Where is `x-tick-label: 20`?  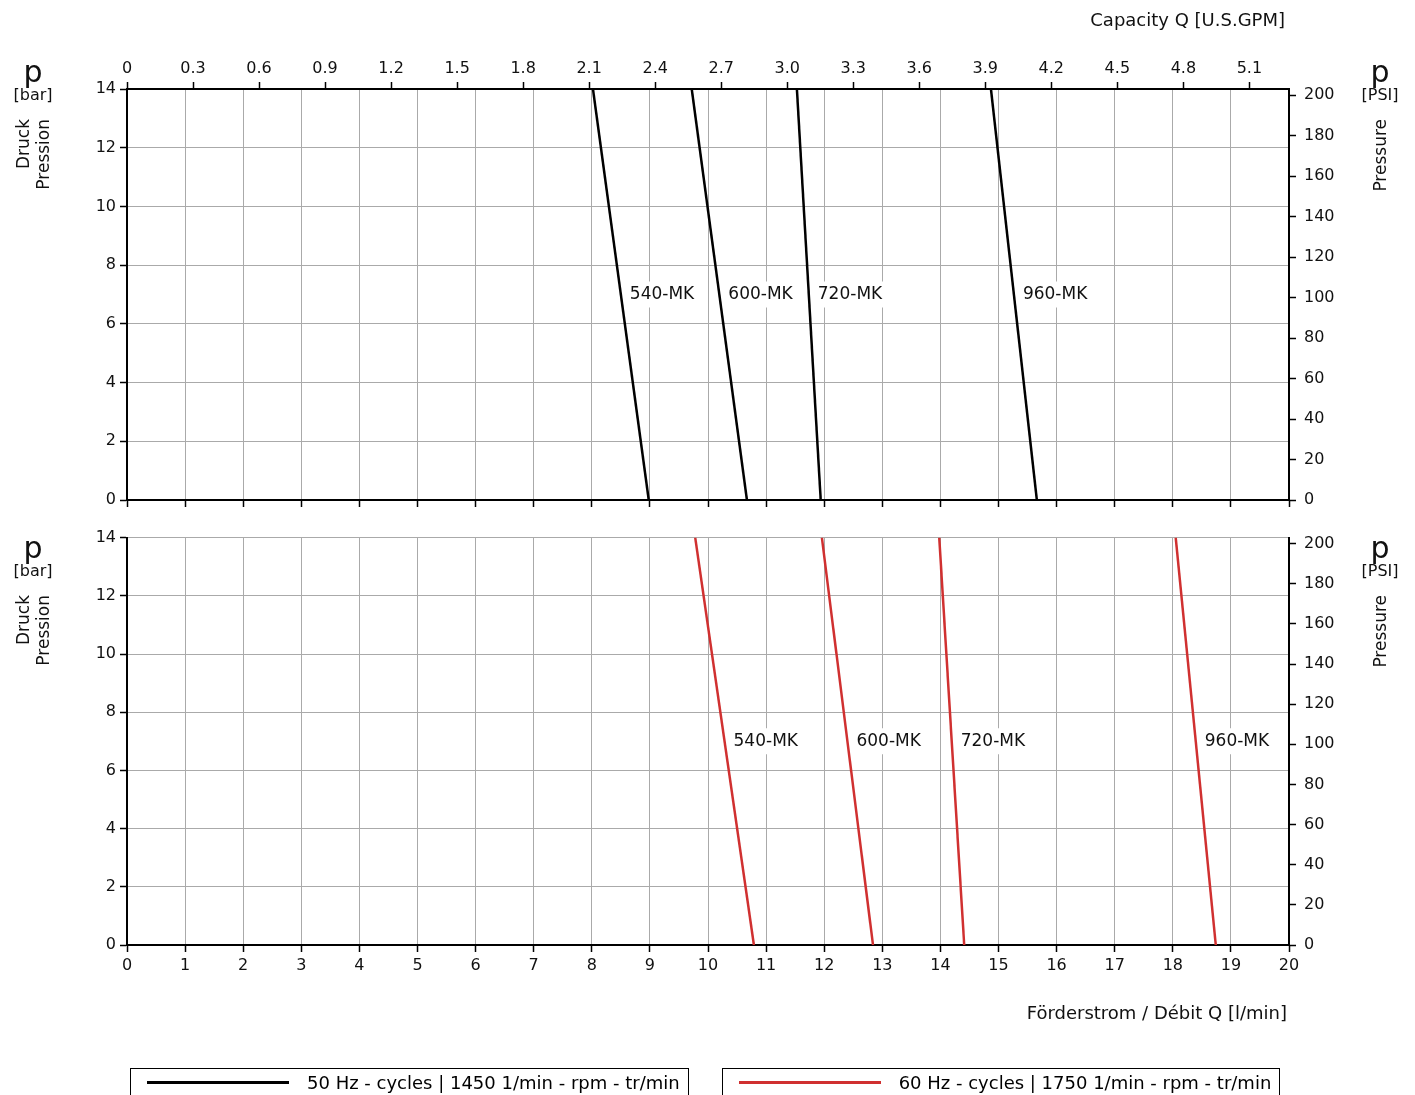
x-tick-label: 20 is located at coordinates (1289, 964).